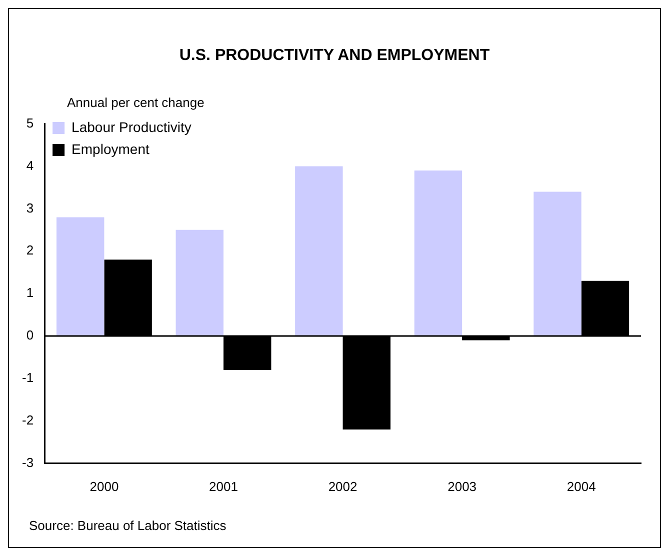  Describe the element at coordinates (223, 486) in the screenshot. I see `x-tick-label: 2001` at that location.